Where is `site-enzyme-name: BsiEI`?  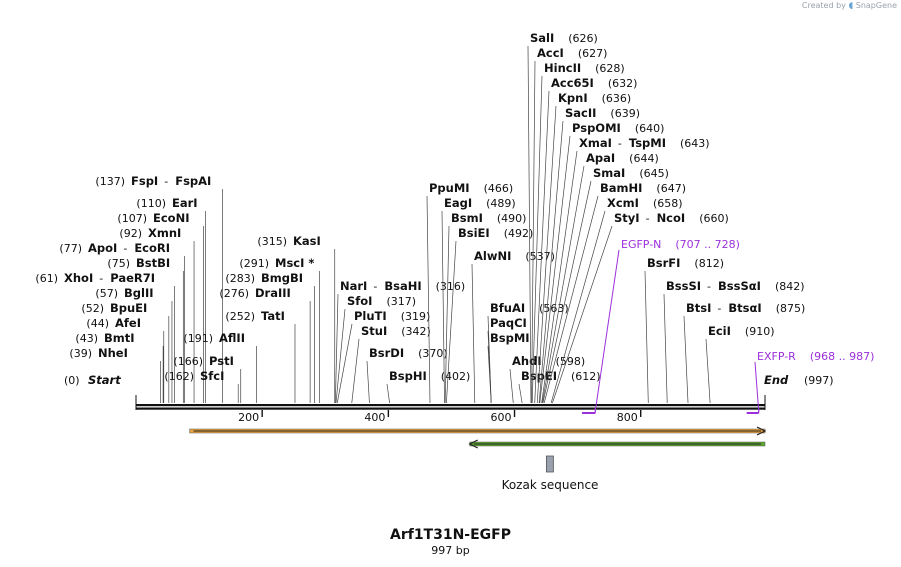 site-enzyme-name: BsiEI is located at coordinates (474, 233).